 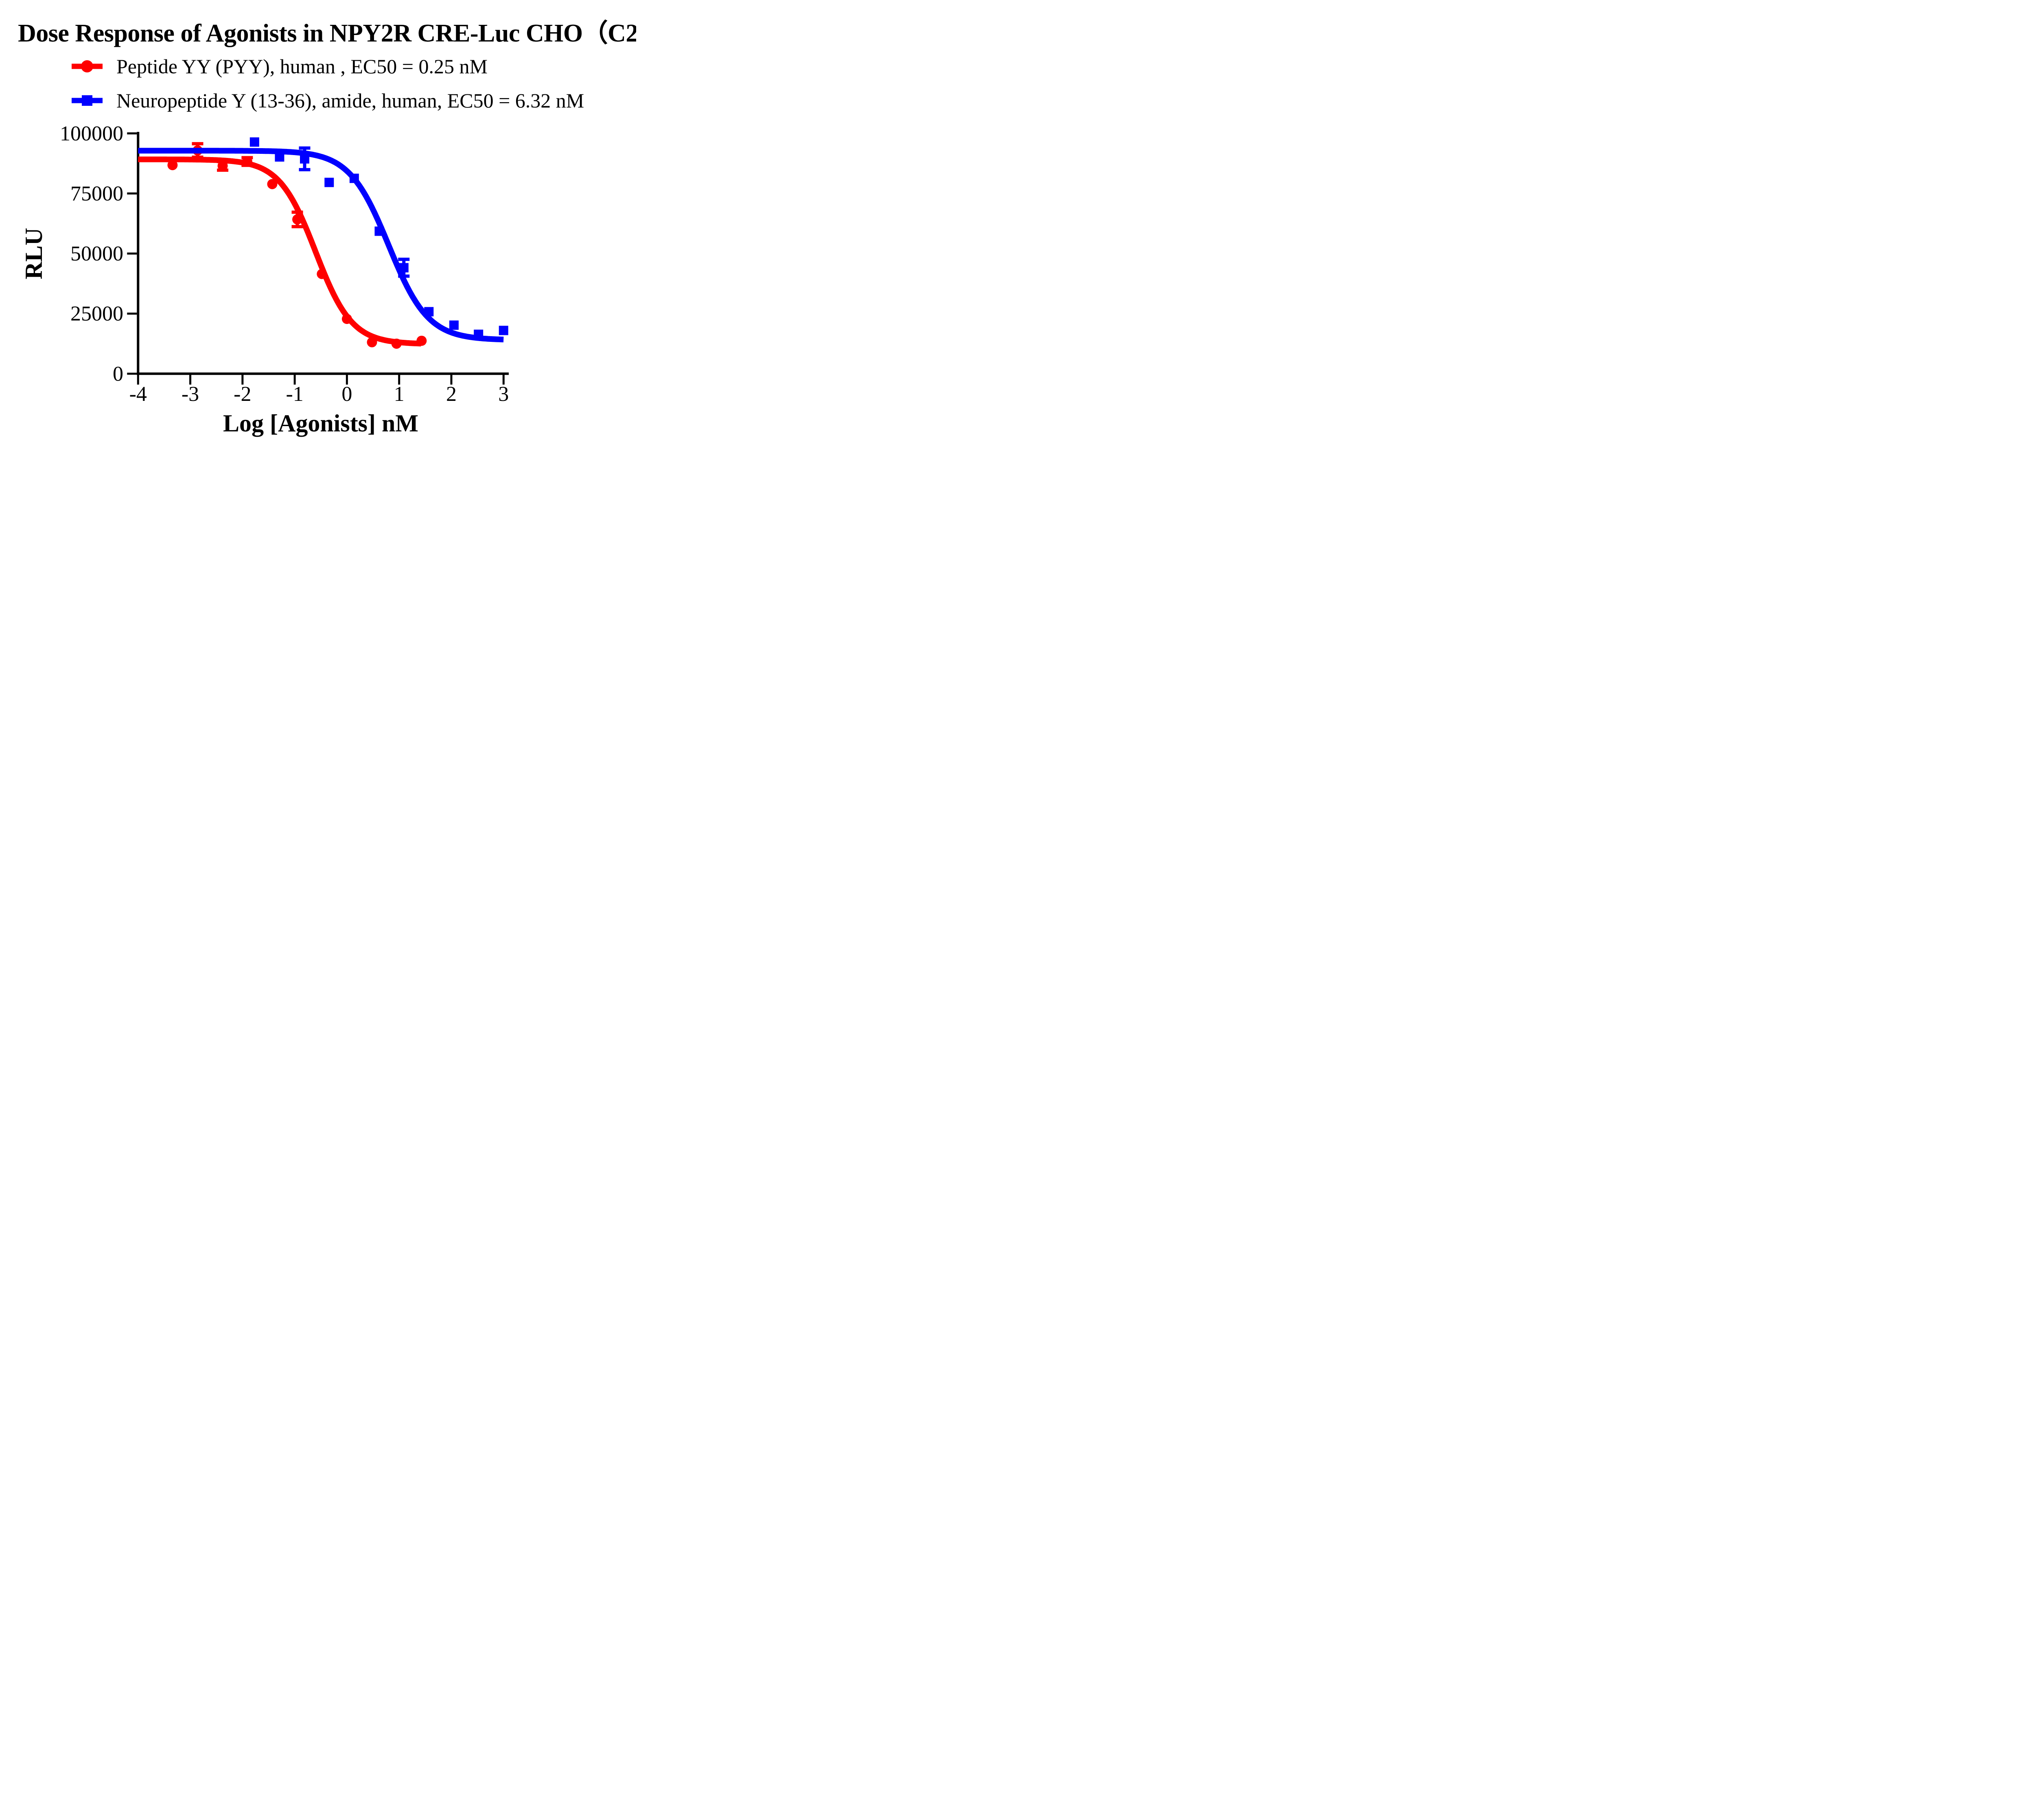 What do you see at coordinates (96, 254) in the screenshot?
I see `y-tick-label-2: 50000` at bounding box center [96, 254].